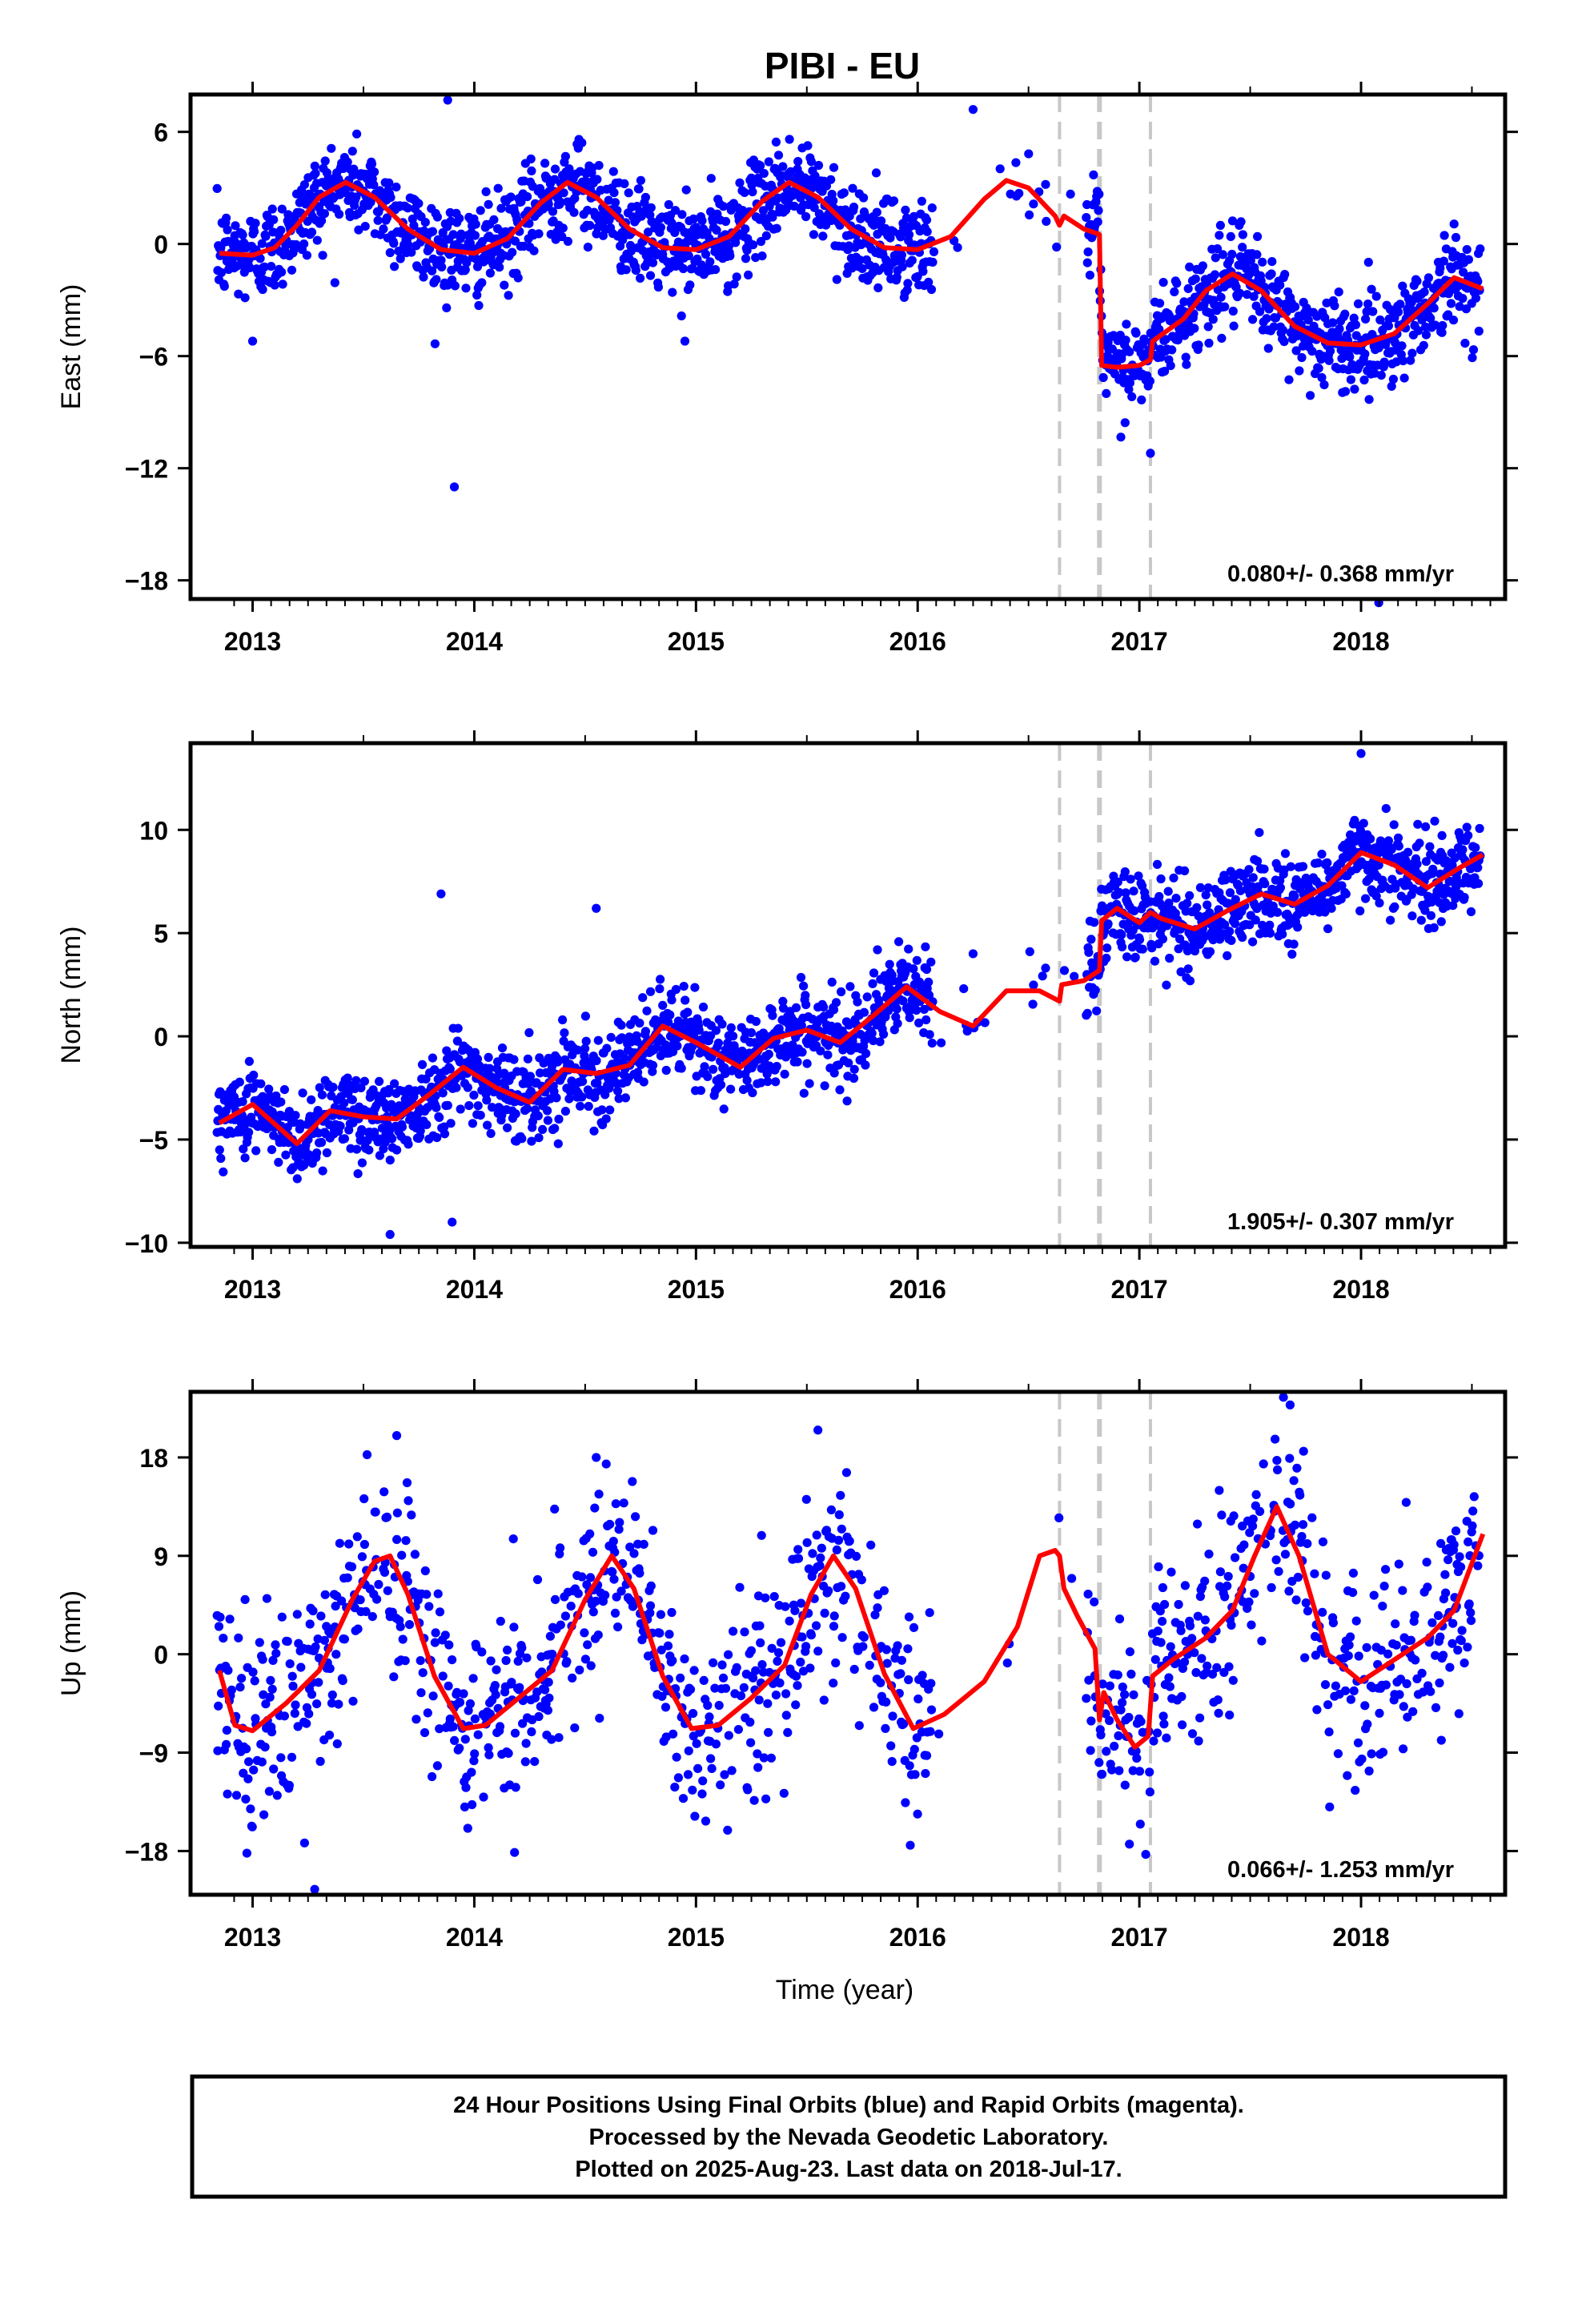 The height and width of the screenshot is (2324, 1582). What do you see at coordinates (161, 934) in the screenshot?
I see `y-tick-label: 5` at bounding box center [161, 934].